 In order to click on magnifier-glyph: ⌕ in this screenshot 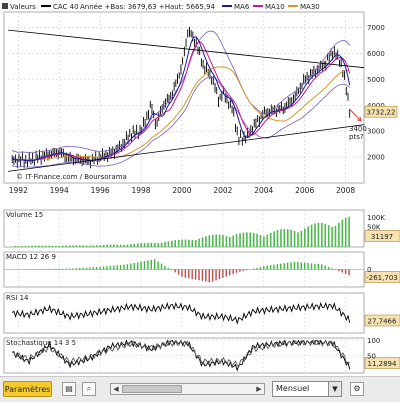, I will do `click(89, 389)`.